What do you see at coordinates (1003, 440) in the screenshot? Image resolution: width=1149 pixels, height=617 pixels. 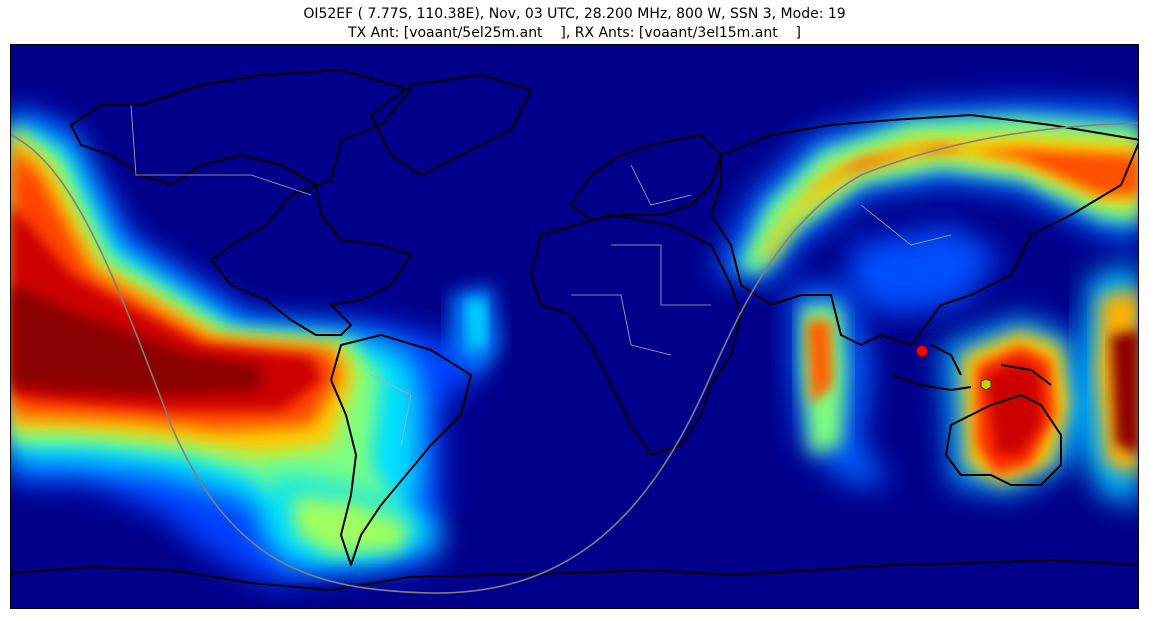 I see `coast-australia` at bounding box center [1003, 440].